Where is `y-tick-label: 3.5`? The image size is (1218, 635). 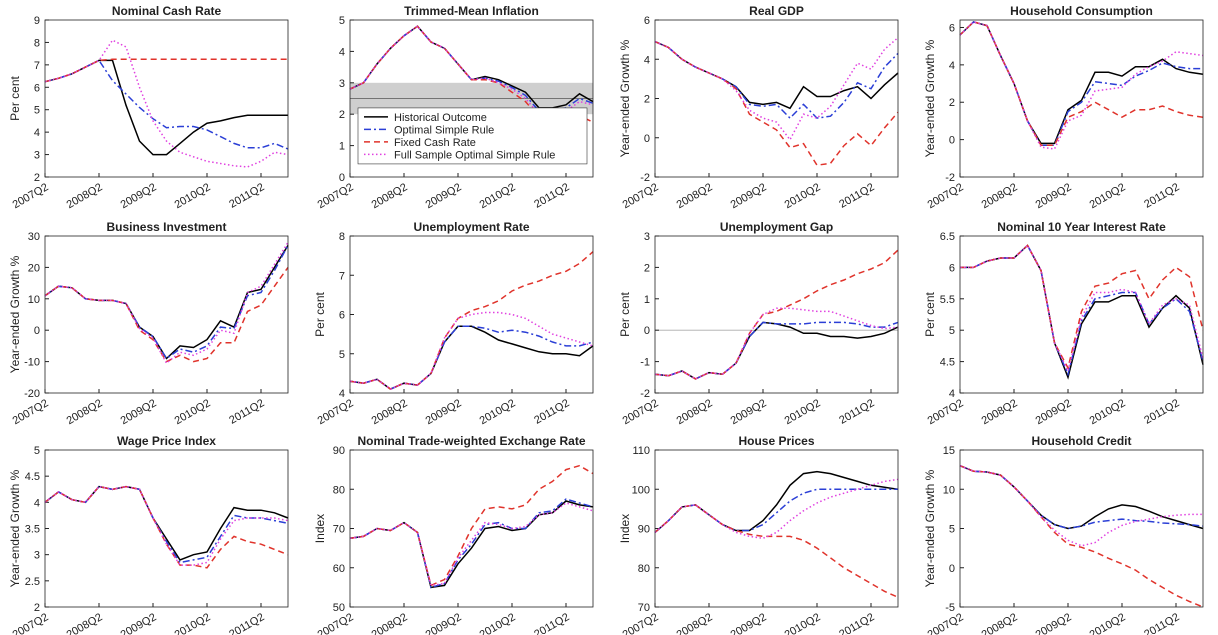
y-tick-label: 3.5 is located at coordinates (32, 530).